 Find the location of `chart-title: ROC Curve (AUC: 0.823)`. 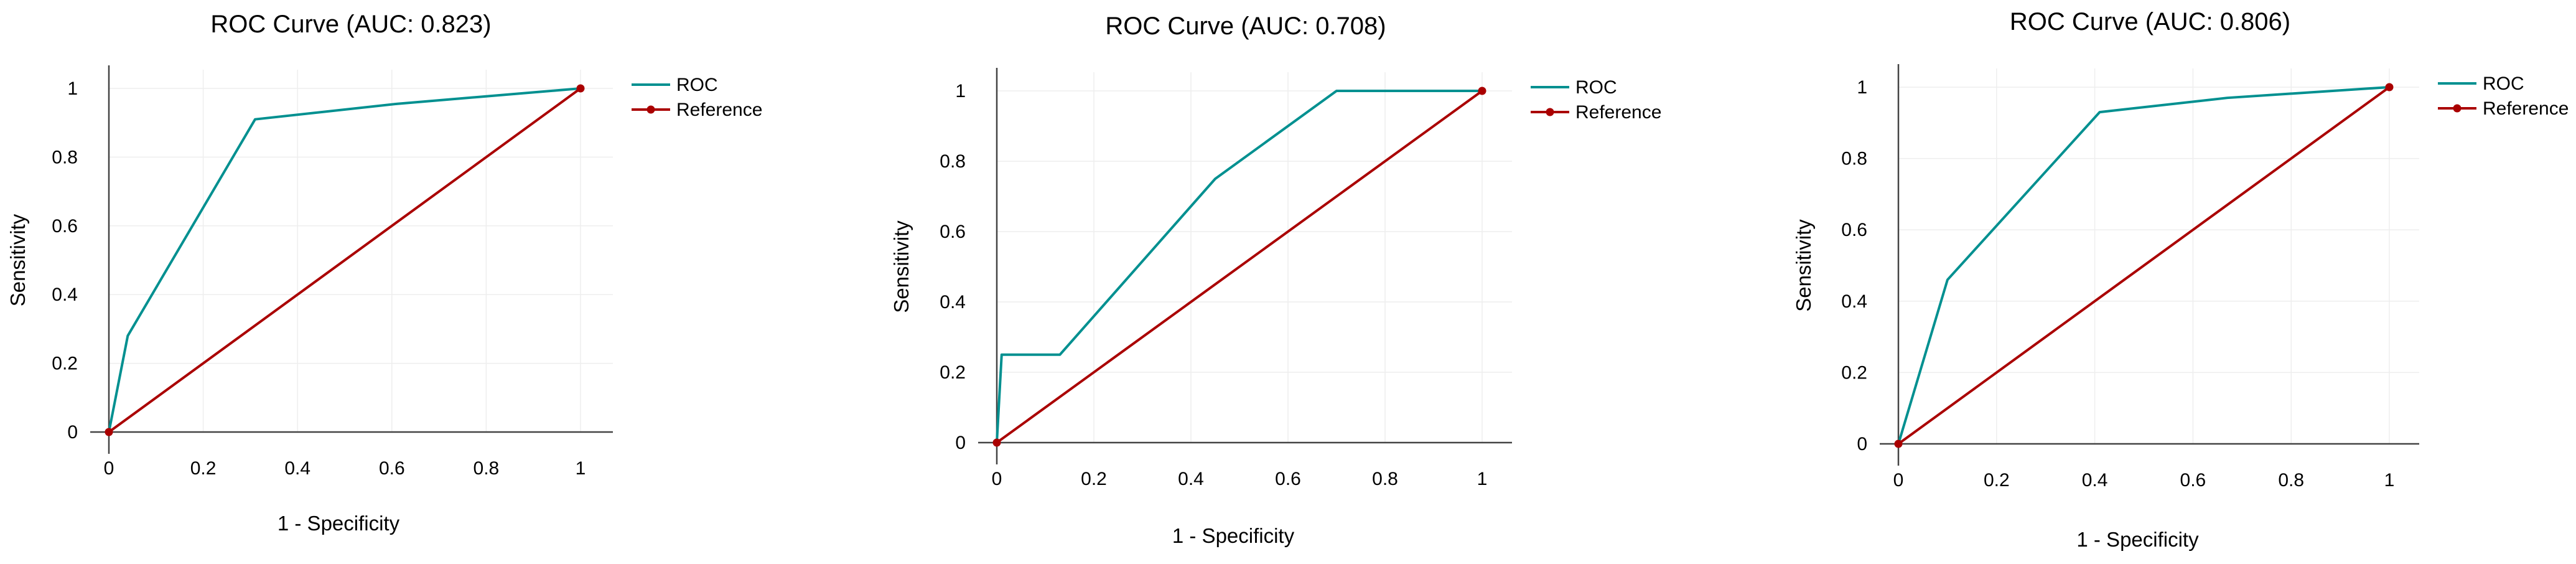

chart-title: ROC Curve (AUC: 0.823) is located at coordinates (350, 24).